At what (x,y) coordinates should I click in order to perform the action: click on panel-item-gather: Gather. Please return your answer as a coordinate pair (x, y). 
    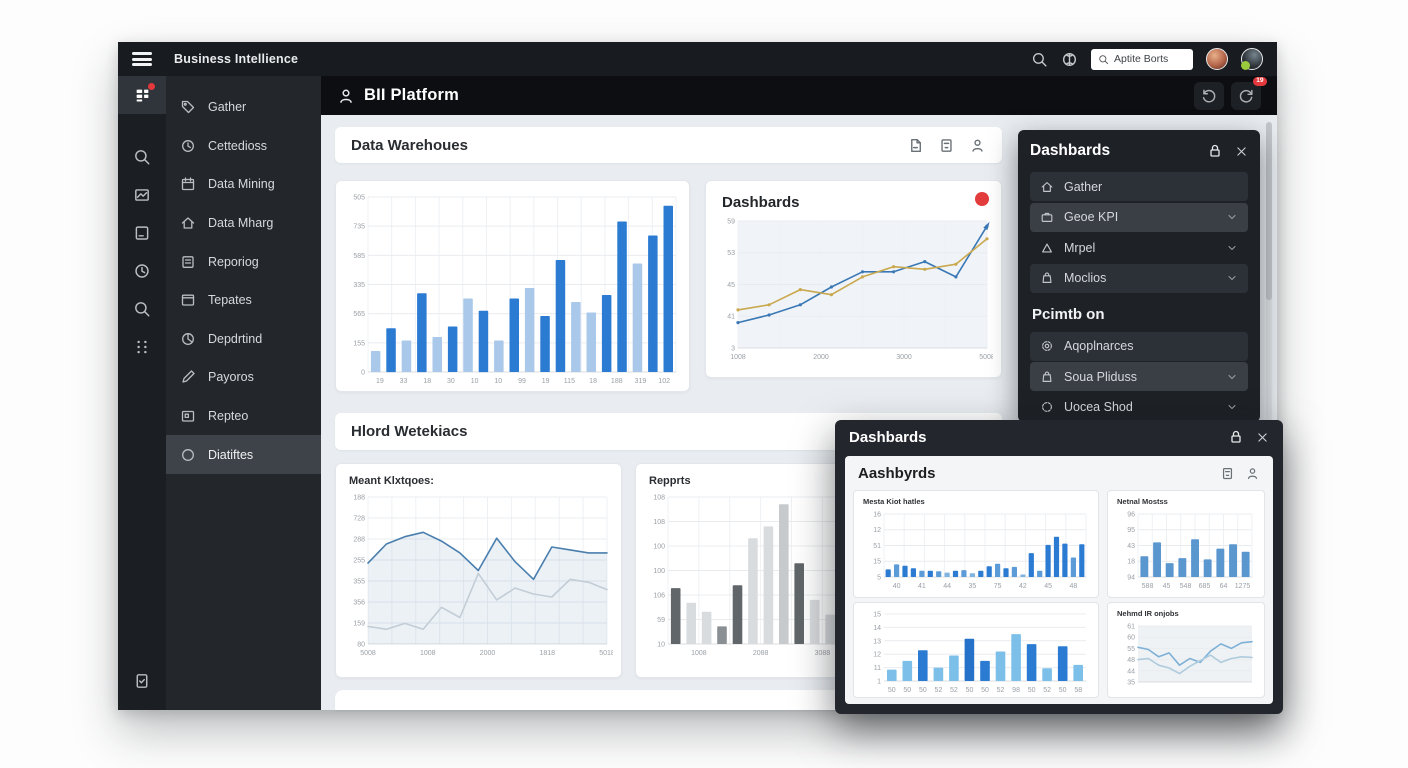
    Looking at the image, I should click on (1139, 186).